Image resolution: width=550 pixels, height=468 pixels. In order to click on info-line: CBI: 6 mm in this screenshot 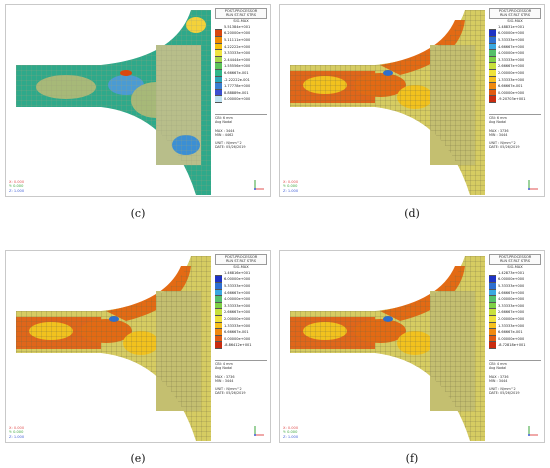, I will do `click(498, 118)`.